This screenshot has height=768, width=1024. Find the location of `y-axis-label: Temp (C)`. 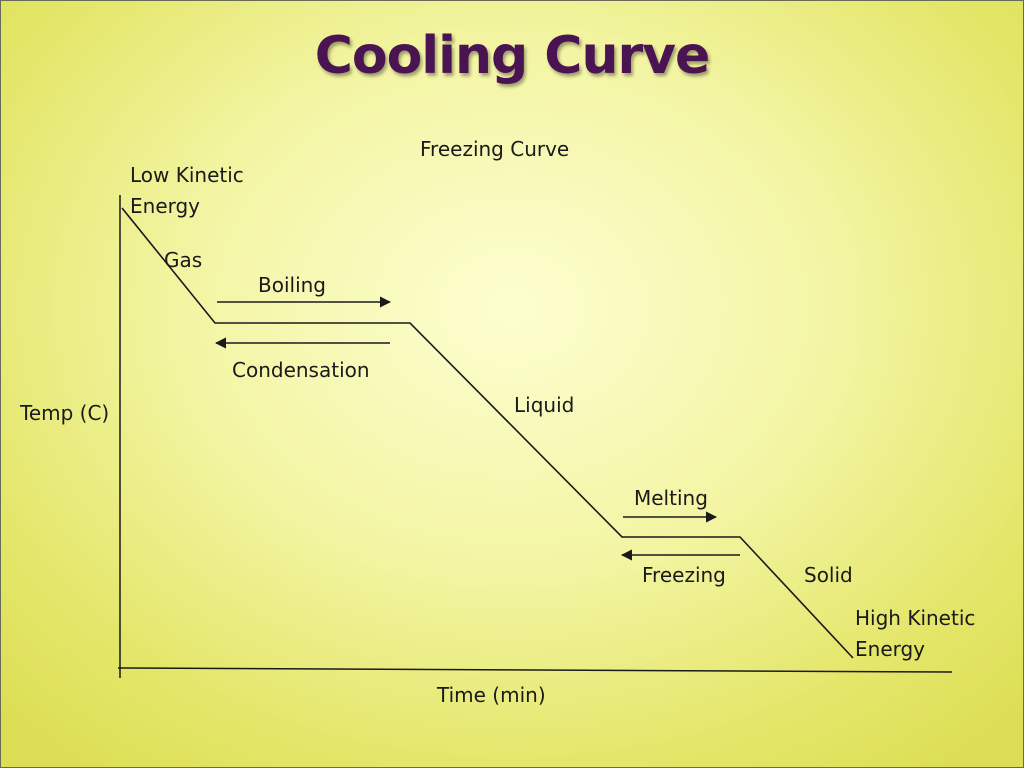

y-axis-label: Temp (C) is located at coordinates (65, 413).